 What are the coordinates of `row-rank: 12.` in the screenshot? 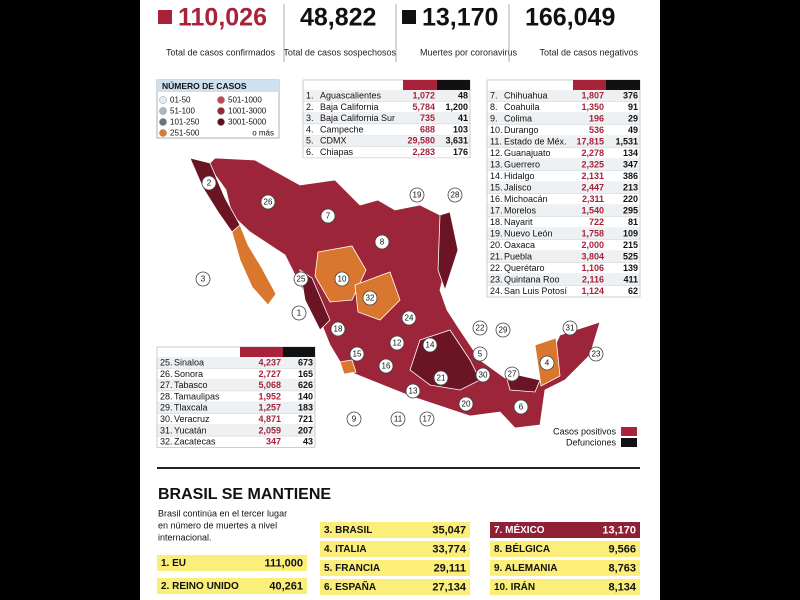 It's located at (496, 153).